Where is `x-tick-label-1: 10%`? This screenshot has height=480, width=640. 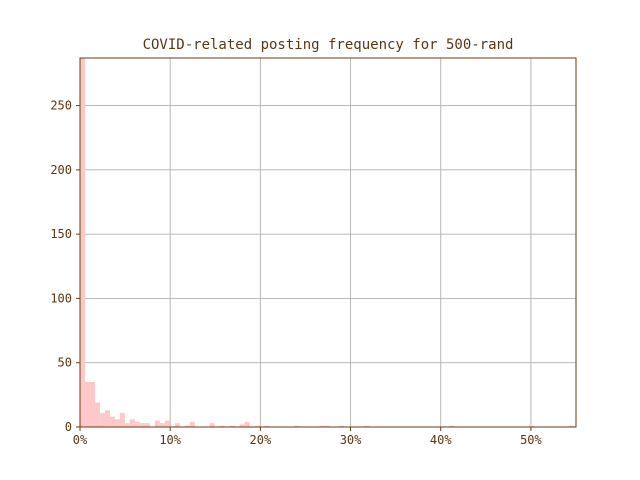 x-tick-label-1: 10% is located at coordinates (170, 440).